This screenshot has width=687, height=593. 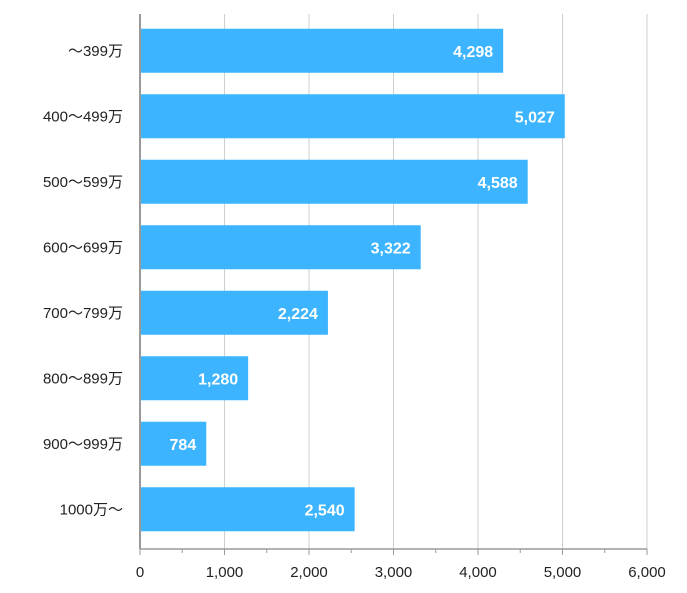 What do you see at coordinates (218, 379) in the screenshot?
I see `data-label: 1,280` at bounding box center [218, 379].